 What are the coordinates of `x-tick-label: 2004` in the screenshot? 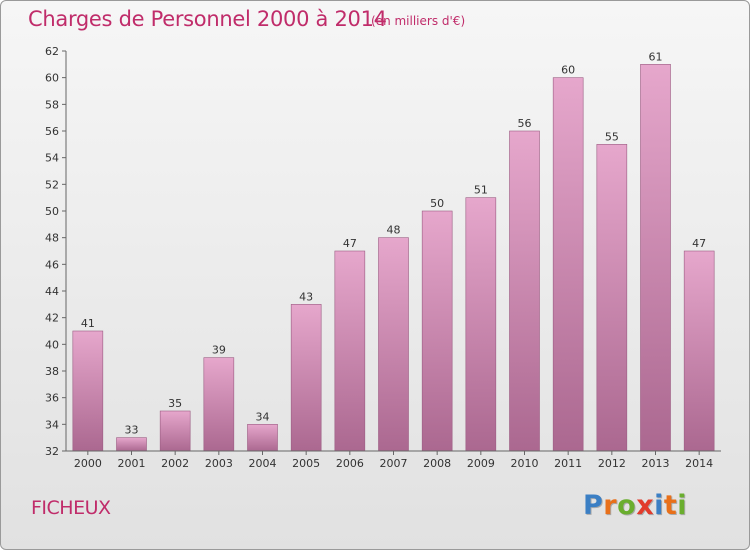 It's located at (263, 463).